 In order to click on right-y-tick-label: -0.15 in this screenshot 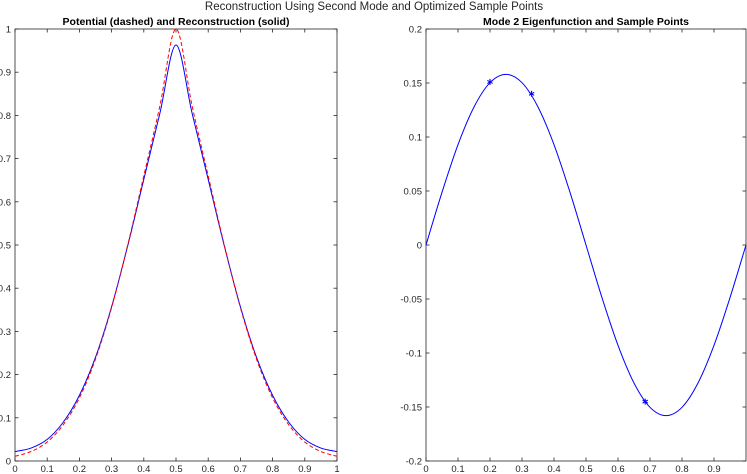, I will do `click(411, 408)`.